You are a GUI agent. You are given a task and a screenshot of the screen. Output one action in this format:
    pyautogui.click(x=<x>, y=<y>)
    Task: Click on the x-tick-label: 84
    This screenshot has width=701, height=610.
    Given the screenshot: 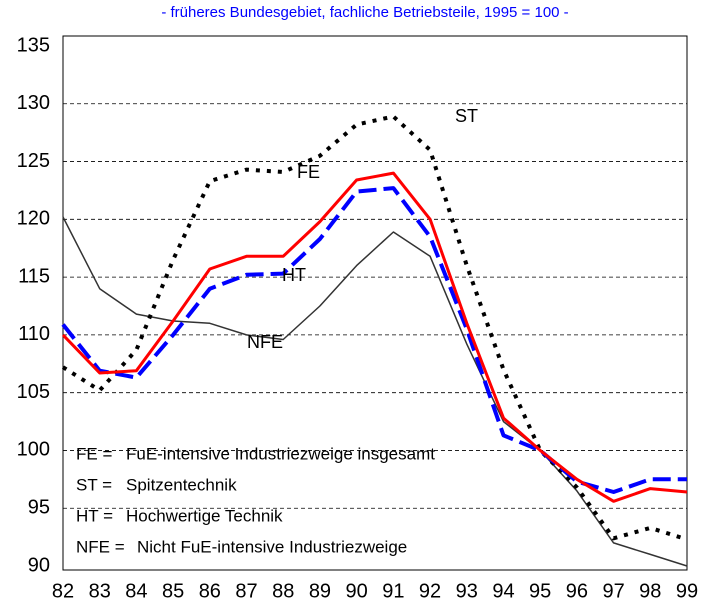 What is the action you would take?
    pyautogui.click(x=136, y=591)
    